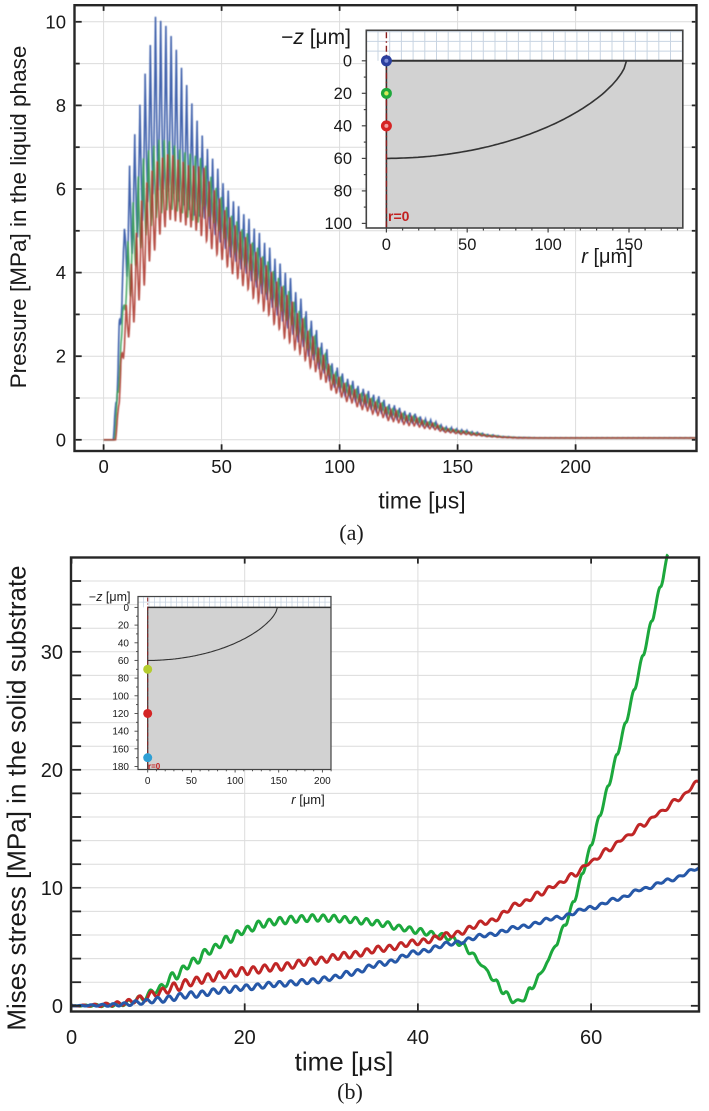 The image size is (709, 1111). Describe the element at coordinates (52, 653) in the screenshot. I see `svg-text: 30` at that location.